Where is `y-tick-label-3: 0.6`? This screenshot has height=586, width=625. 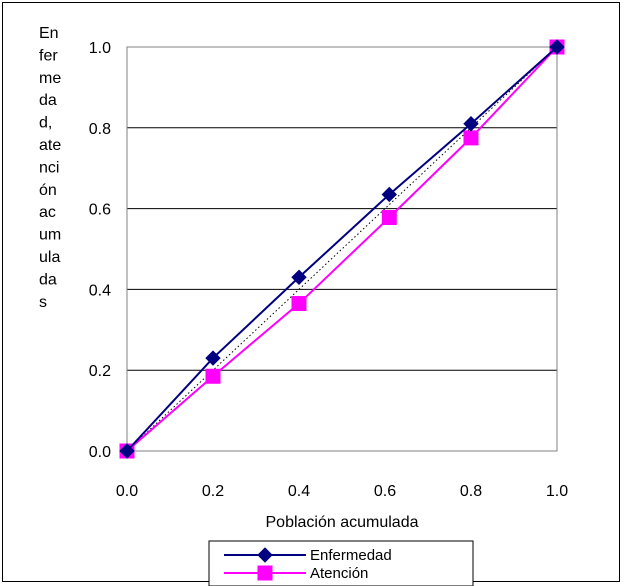 y-tick-label-3: 0.6 is located at coordinates (100, 210).